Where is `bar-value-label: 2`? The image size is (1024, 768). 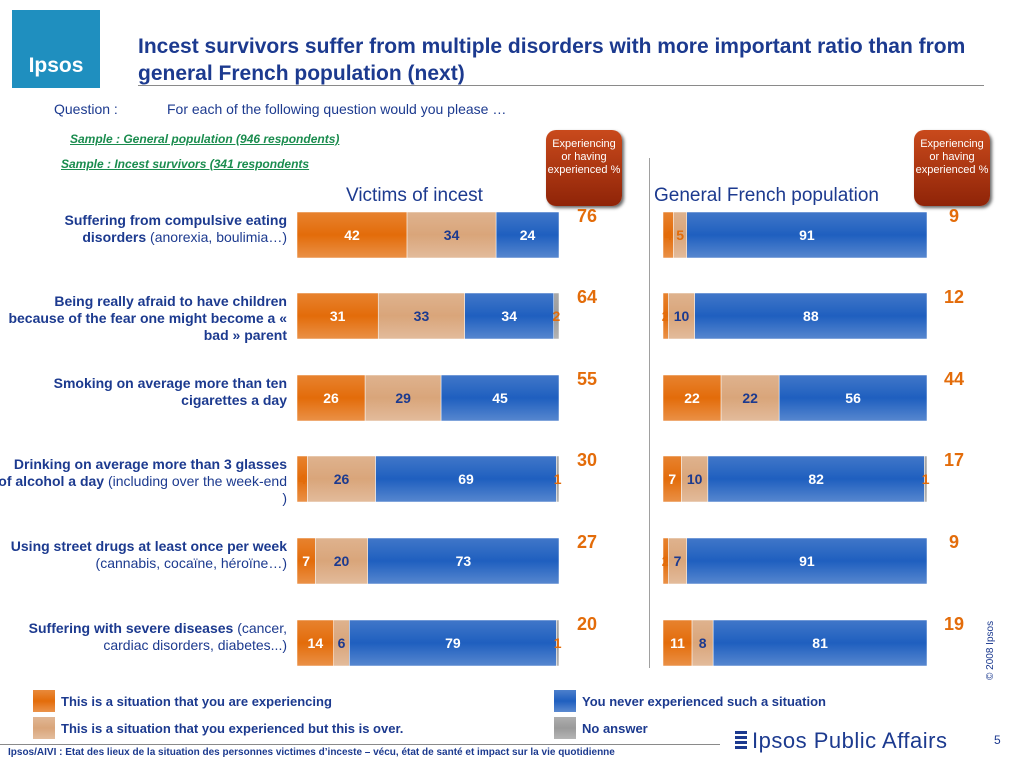 bar-value-label: 2 is located at coordinates (556, 316).